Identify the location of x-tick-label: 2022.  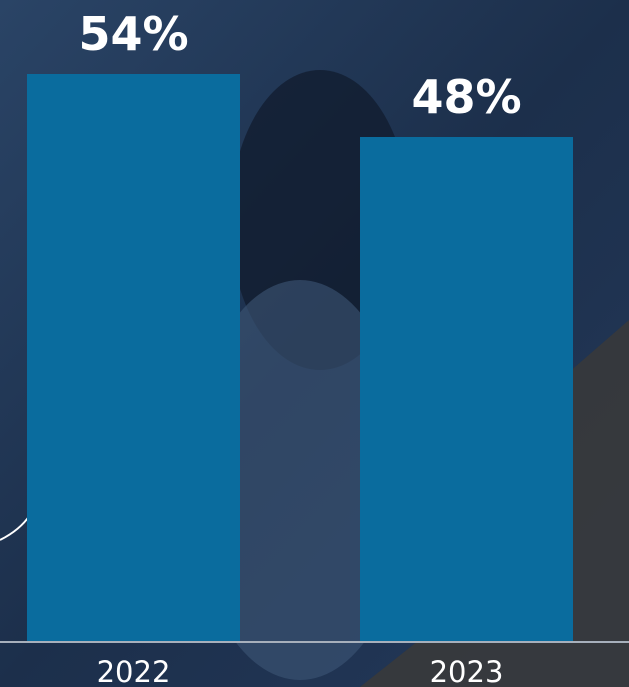
(134, 671).